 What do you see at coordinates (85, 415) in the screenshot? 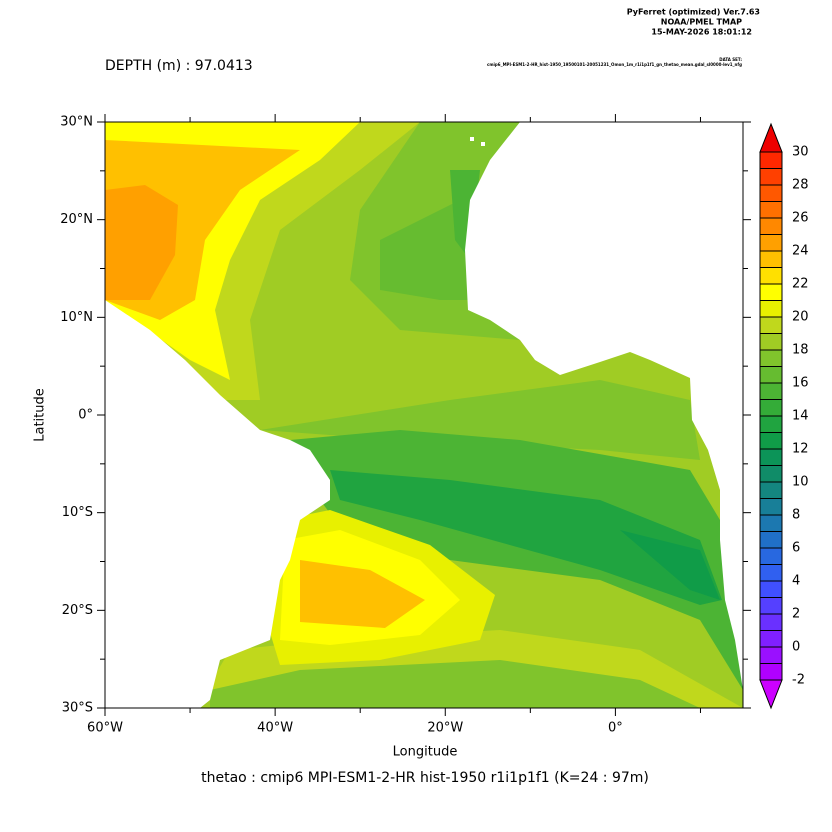
I see `y-tick-label: 0°` at bounding box center [85, 415].